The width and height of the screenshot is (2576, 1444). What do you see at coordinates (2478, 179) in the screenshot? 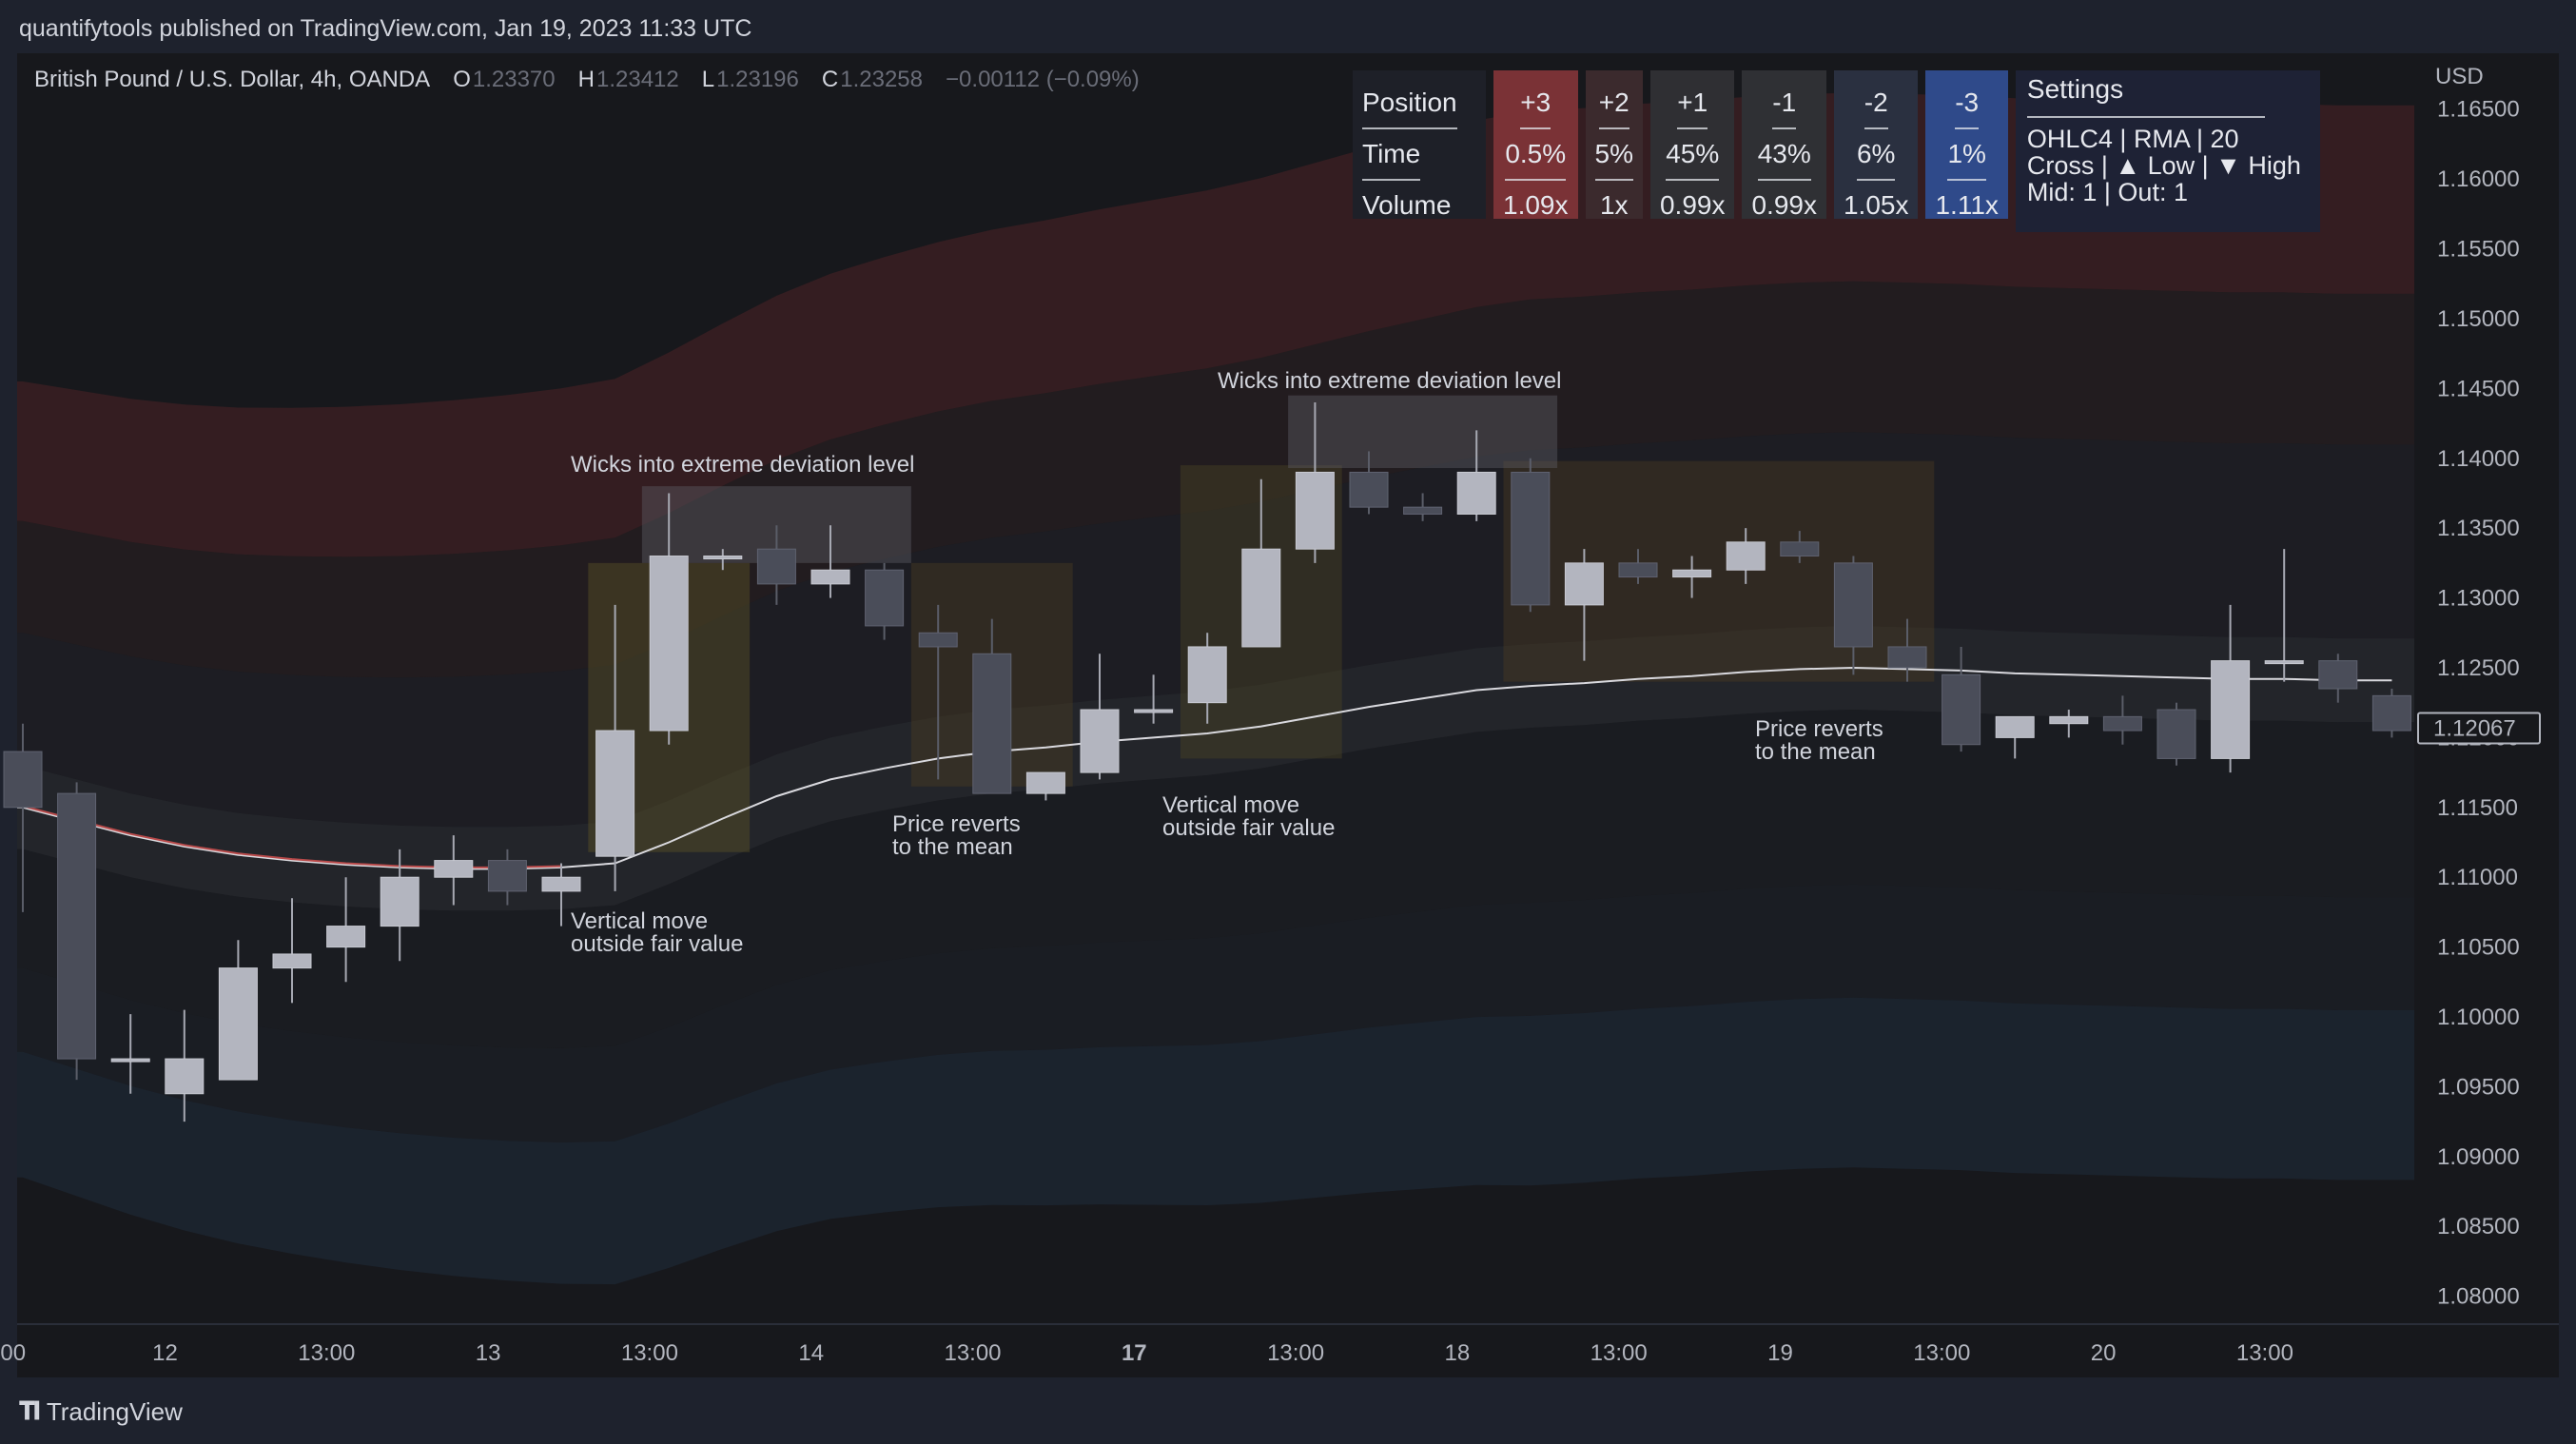
I see `price-tick-label: 1.16000` at bounding box center [2478, 179].